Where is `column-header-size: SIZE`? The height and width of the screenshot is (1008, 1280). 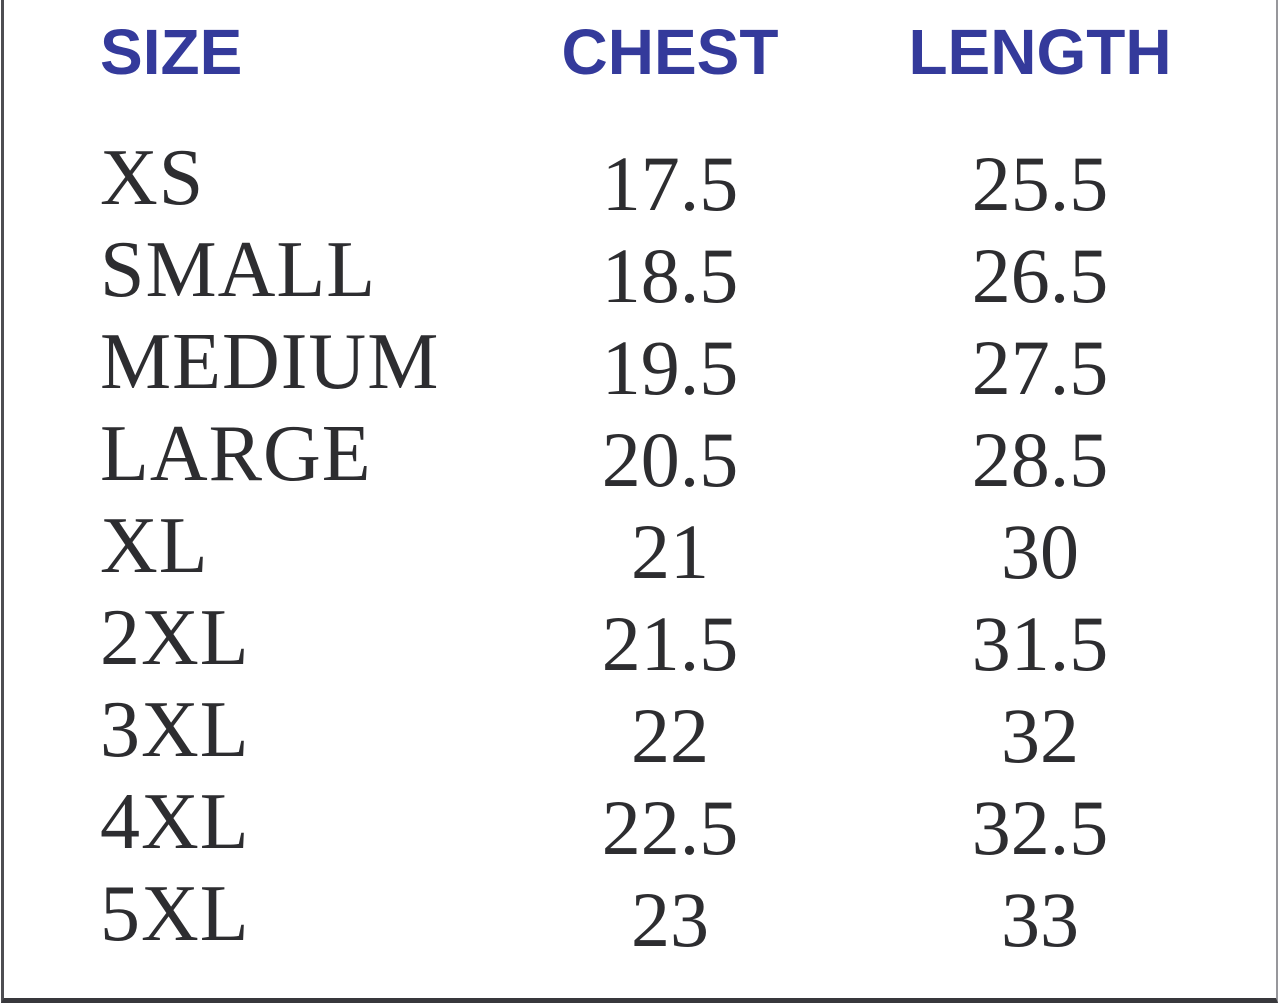 column-header-size: SIZE is located at coordinates (171, 52).